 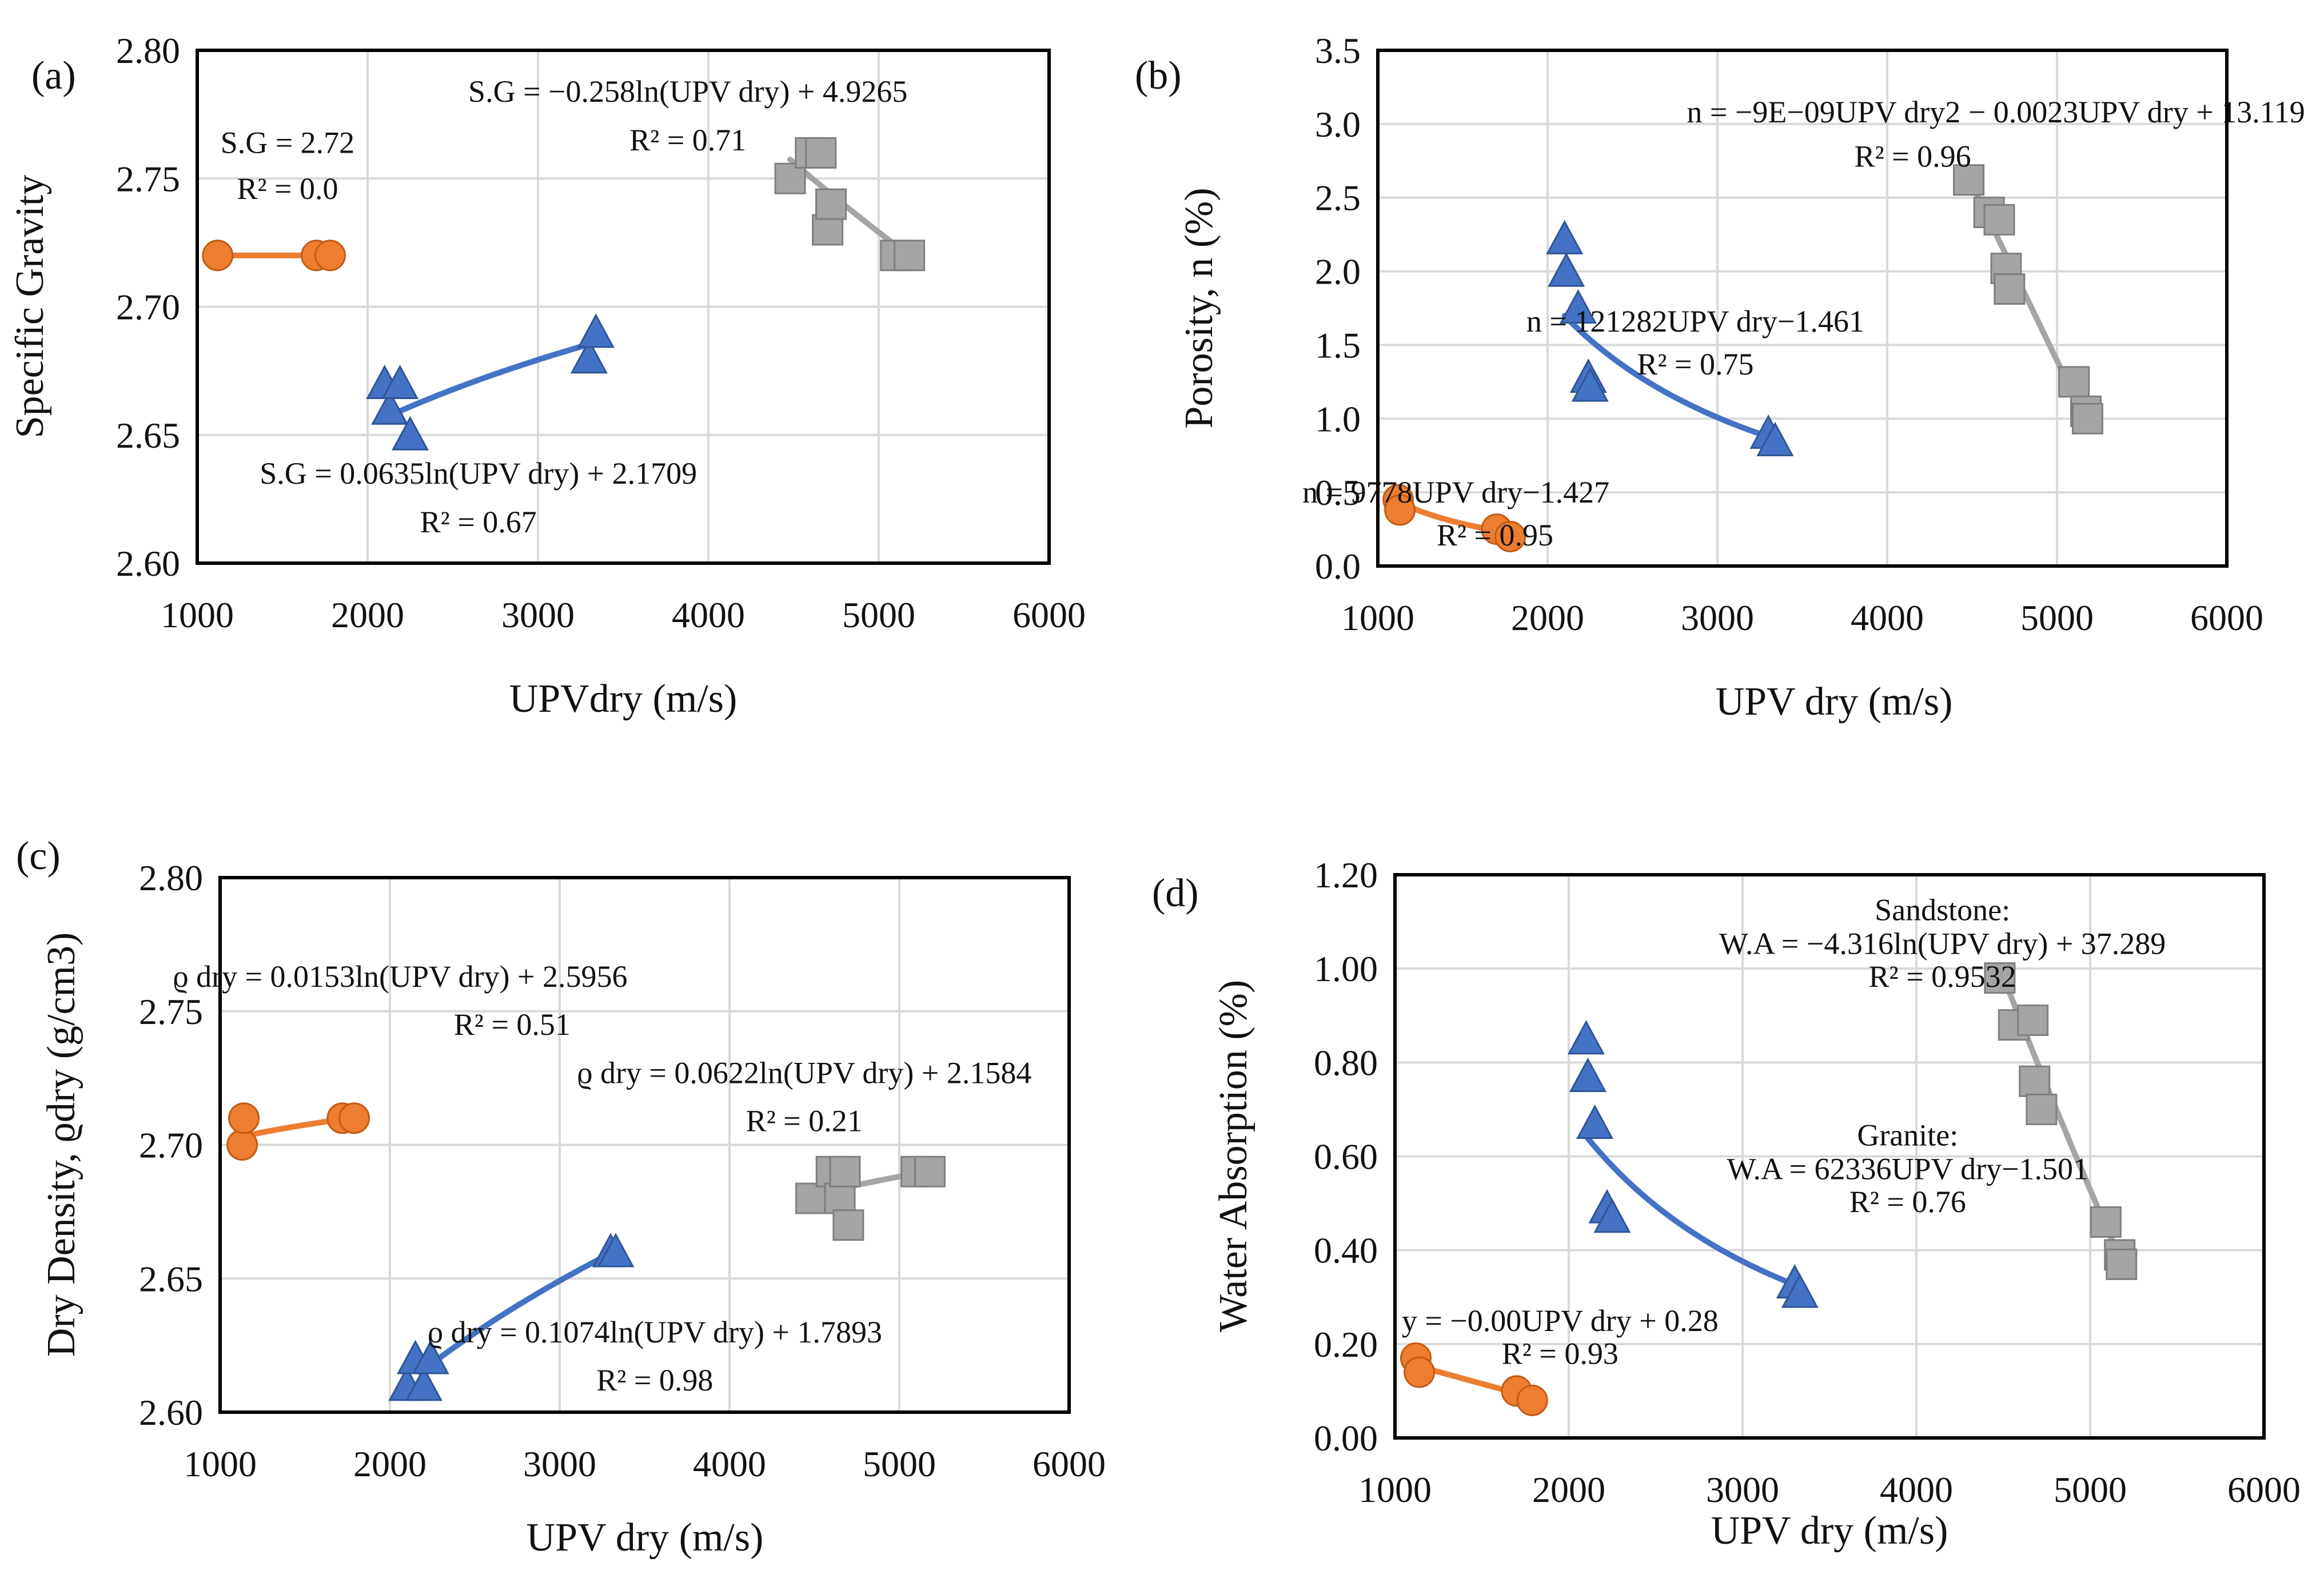 I want to click on trend-annotation: R² = 0.75, so click(x=1695, y=364).